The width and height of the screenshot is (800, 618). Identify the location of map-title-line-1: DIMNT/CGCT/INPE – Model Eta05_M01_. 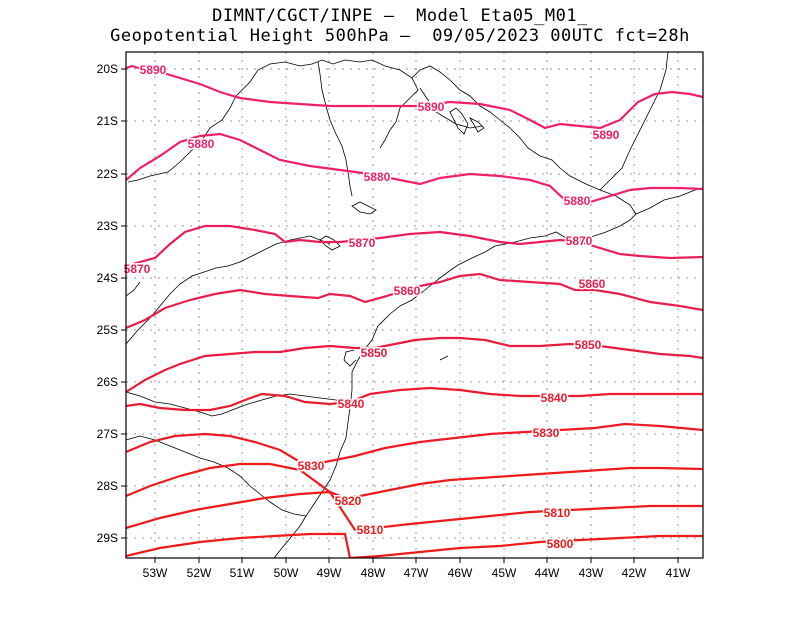
(400, 16).